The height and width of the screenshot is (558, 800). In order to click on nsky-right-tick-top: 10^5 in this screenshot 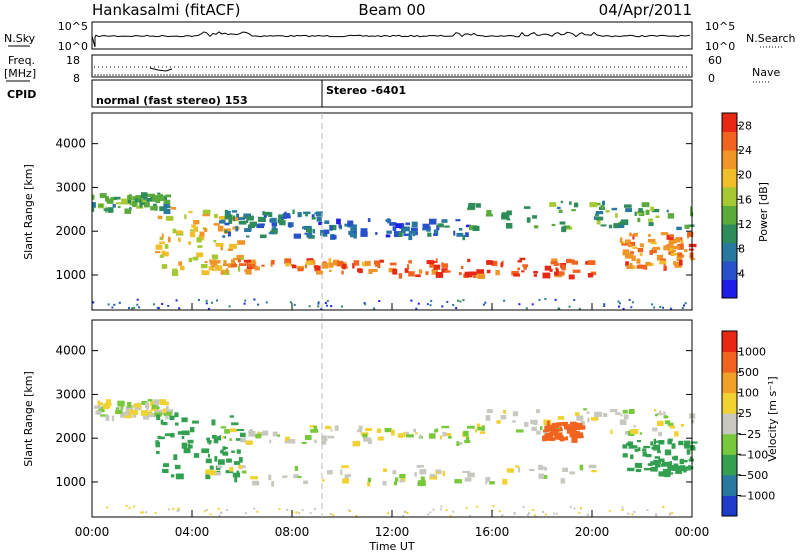, I will do `click(720, 26)`.